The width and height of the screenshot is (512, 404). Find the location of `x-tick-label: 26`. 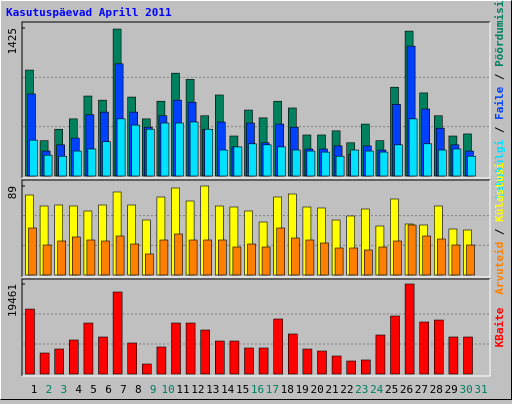

x-tick-label: 26 is located at coordinates (406, 389).